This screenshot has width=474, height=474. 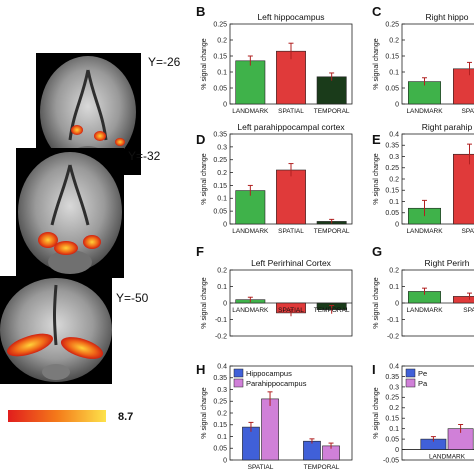 I want to click on slice-label-3: Y=-50, so click(x=132, y=298).